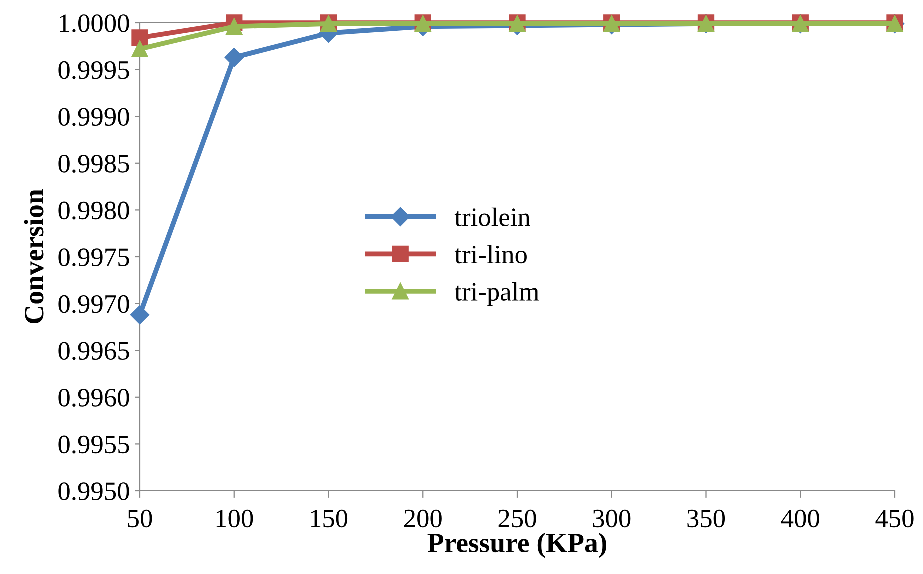  Describe the element at coordinates (329, 519) in the screenshot. I see `x-tick-label: 150` at that location.